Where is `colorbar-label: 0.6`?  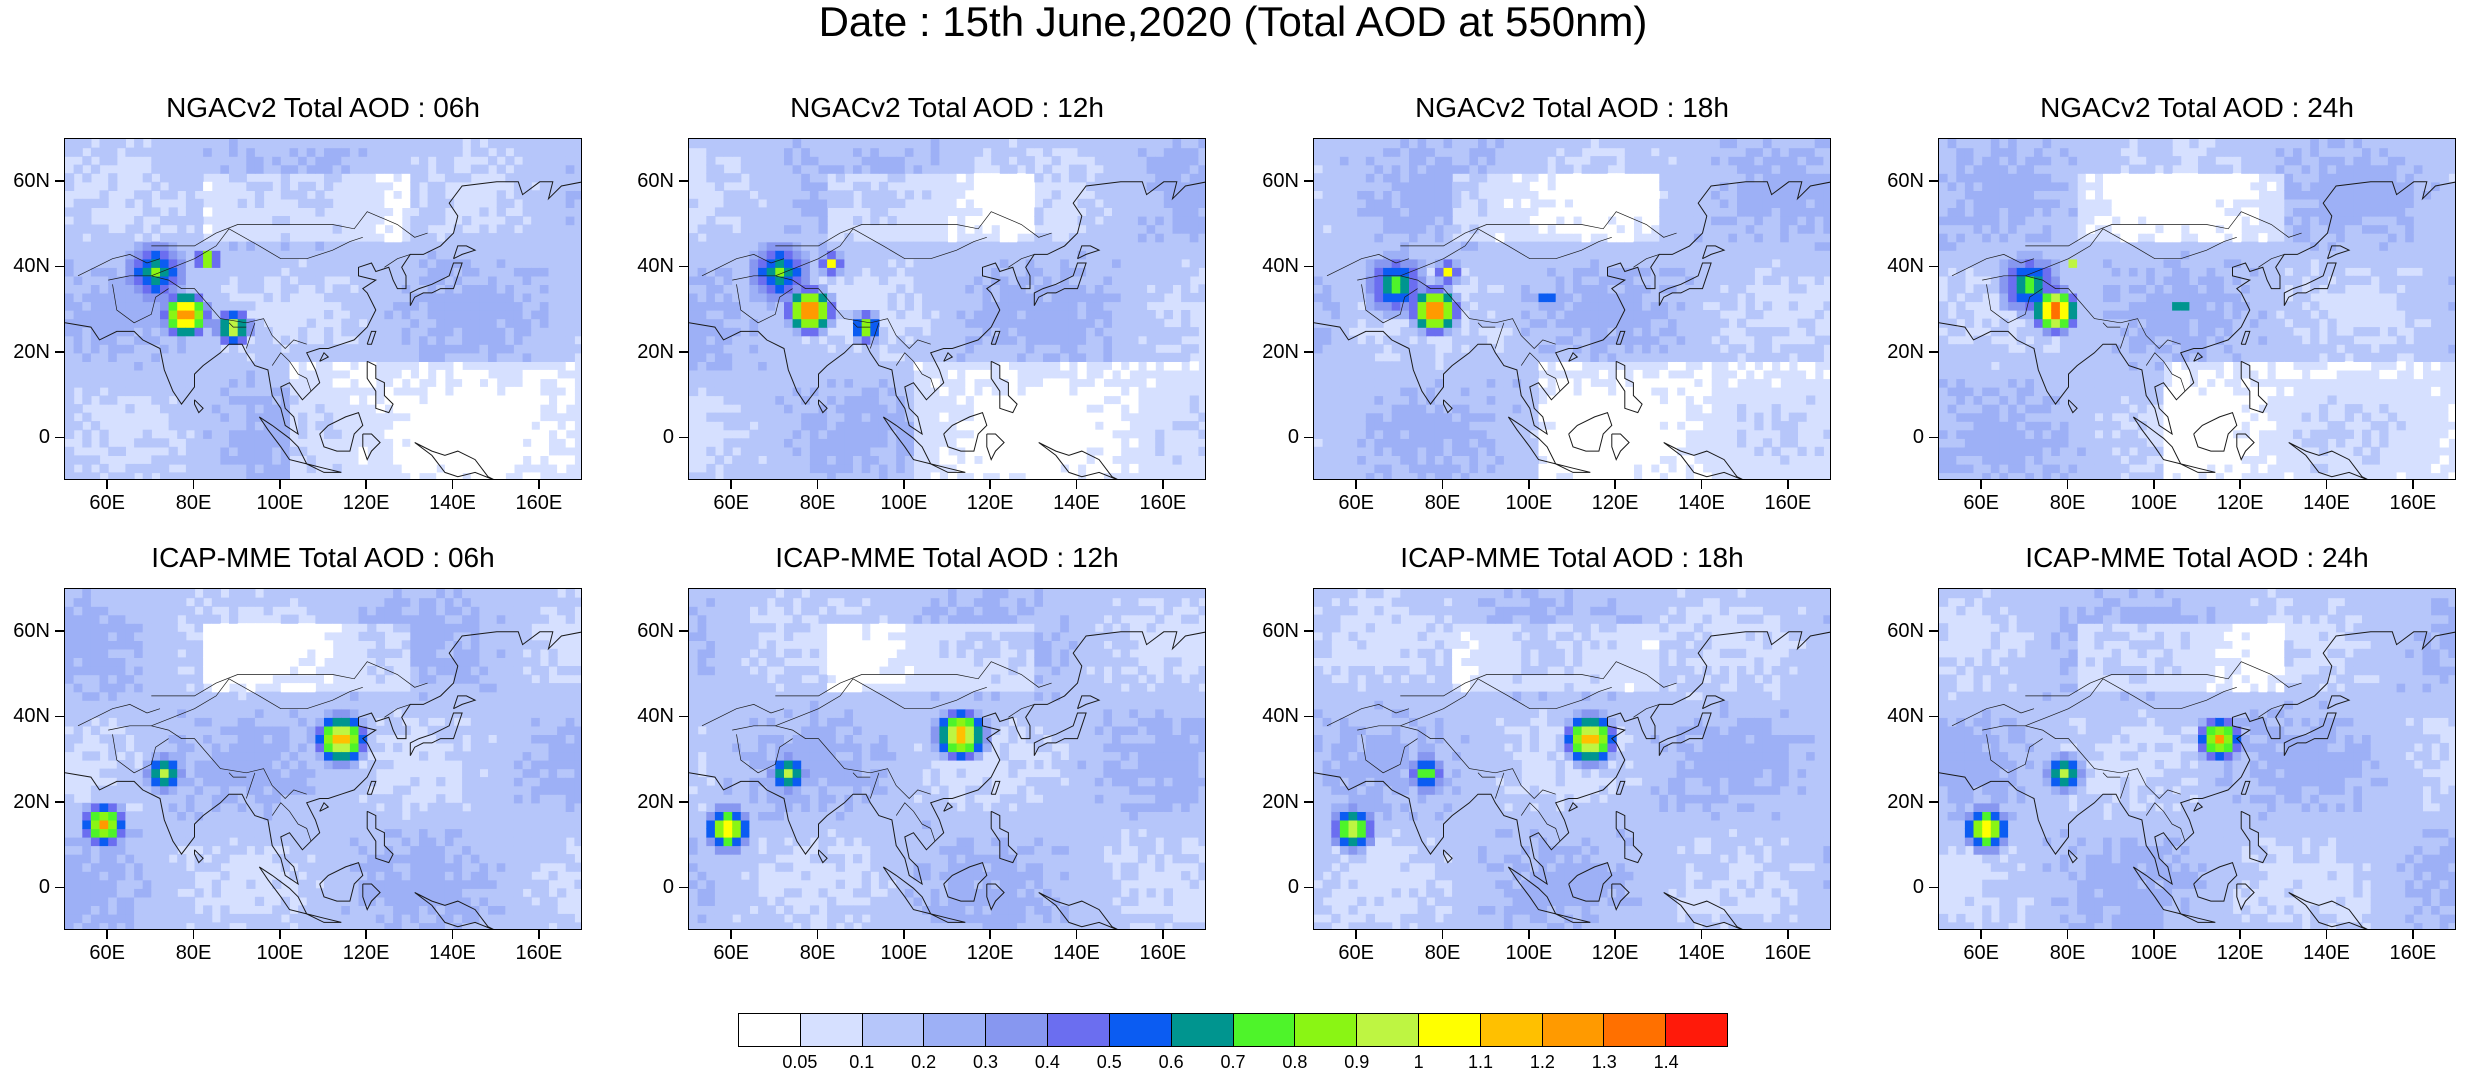
colorbar-label: 0.6 is located at coordinates (1171, 1062).